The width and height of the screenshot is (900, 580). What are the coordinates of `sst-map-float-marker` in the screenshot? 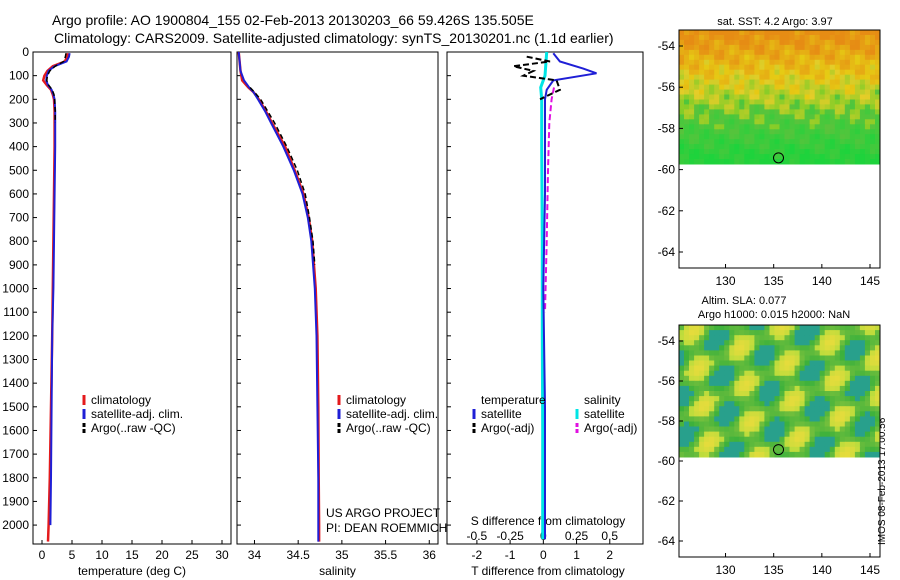 It's located at (778, 158).